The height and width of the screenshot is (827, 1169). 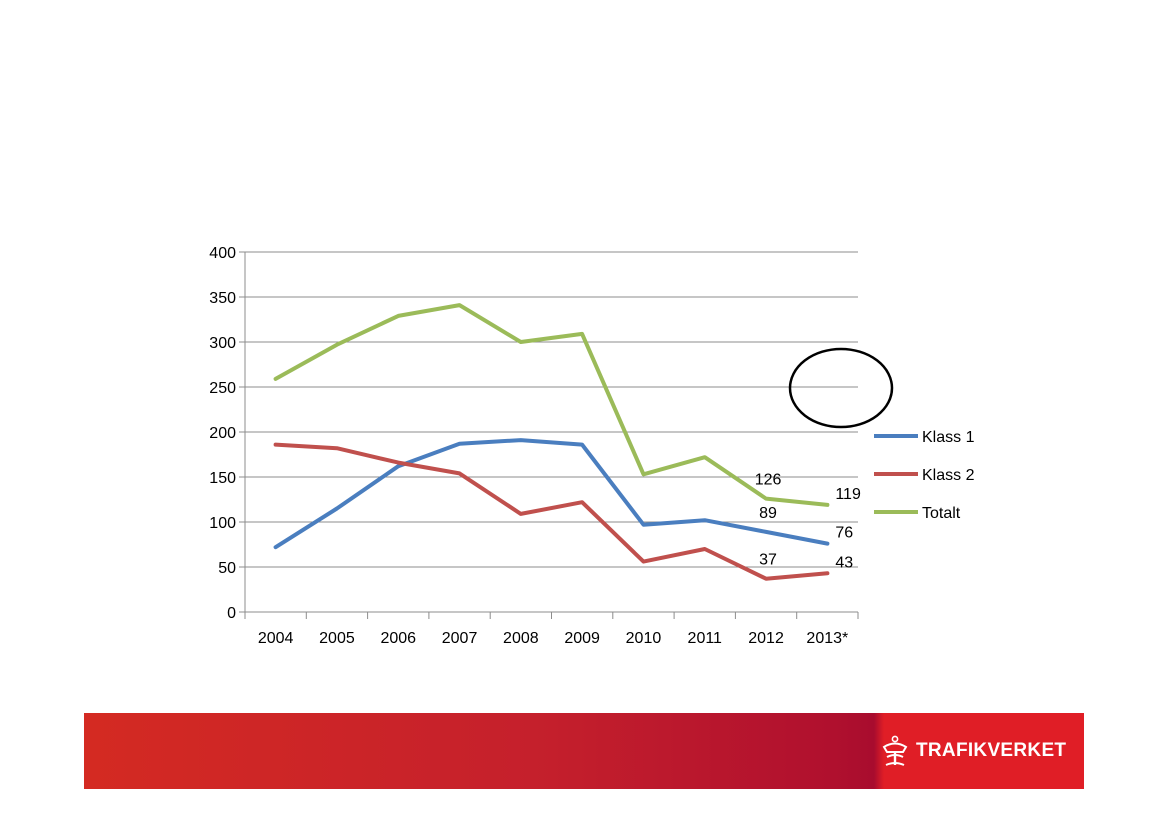 I want to click on legend: Klass 1 Klass 2 Totalt, so click(x=924, y=475).